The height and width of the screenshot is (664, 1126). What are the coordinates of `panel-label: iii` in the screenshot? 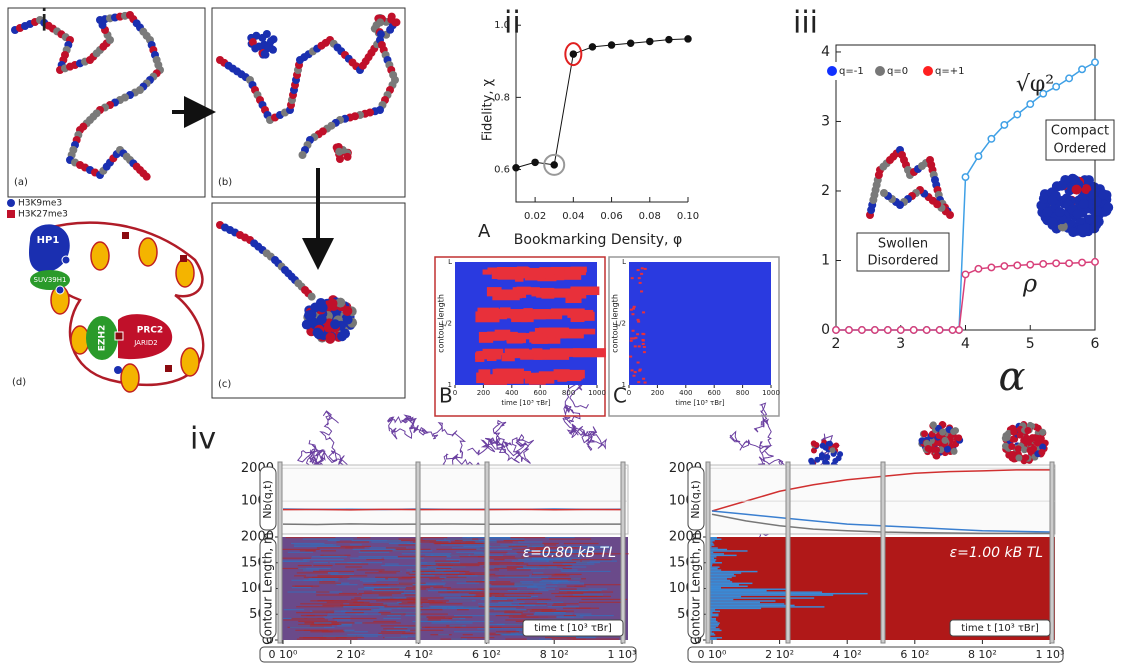 It's located at (805, 23).